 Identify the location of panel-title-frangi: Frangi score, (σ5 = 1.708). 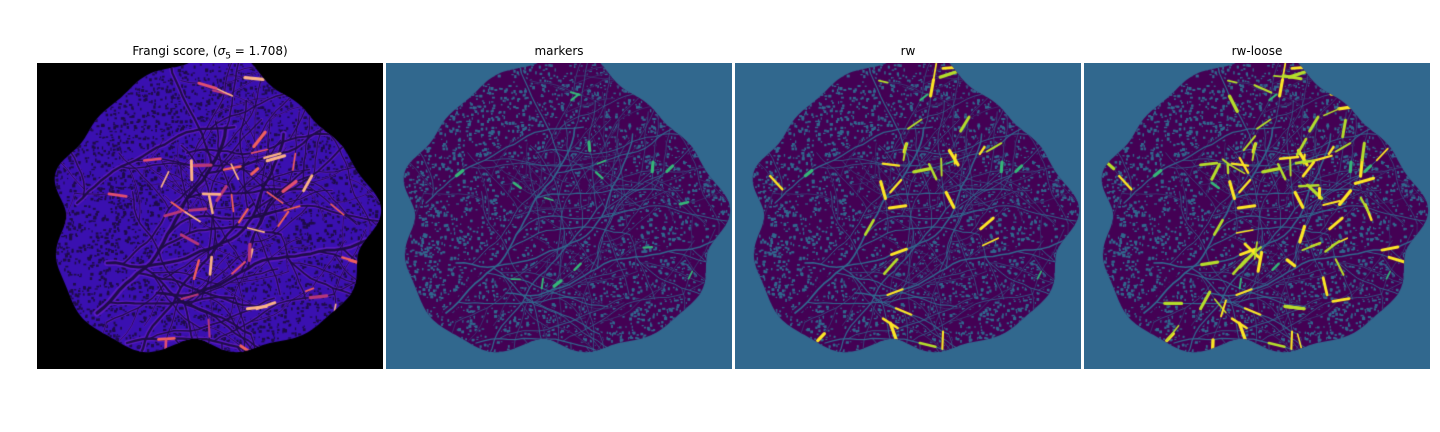
(210, 53).